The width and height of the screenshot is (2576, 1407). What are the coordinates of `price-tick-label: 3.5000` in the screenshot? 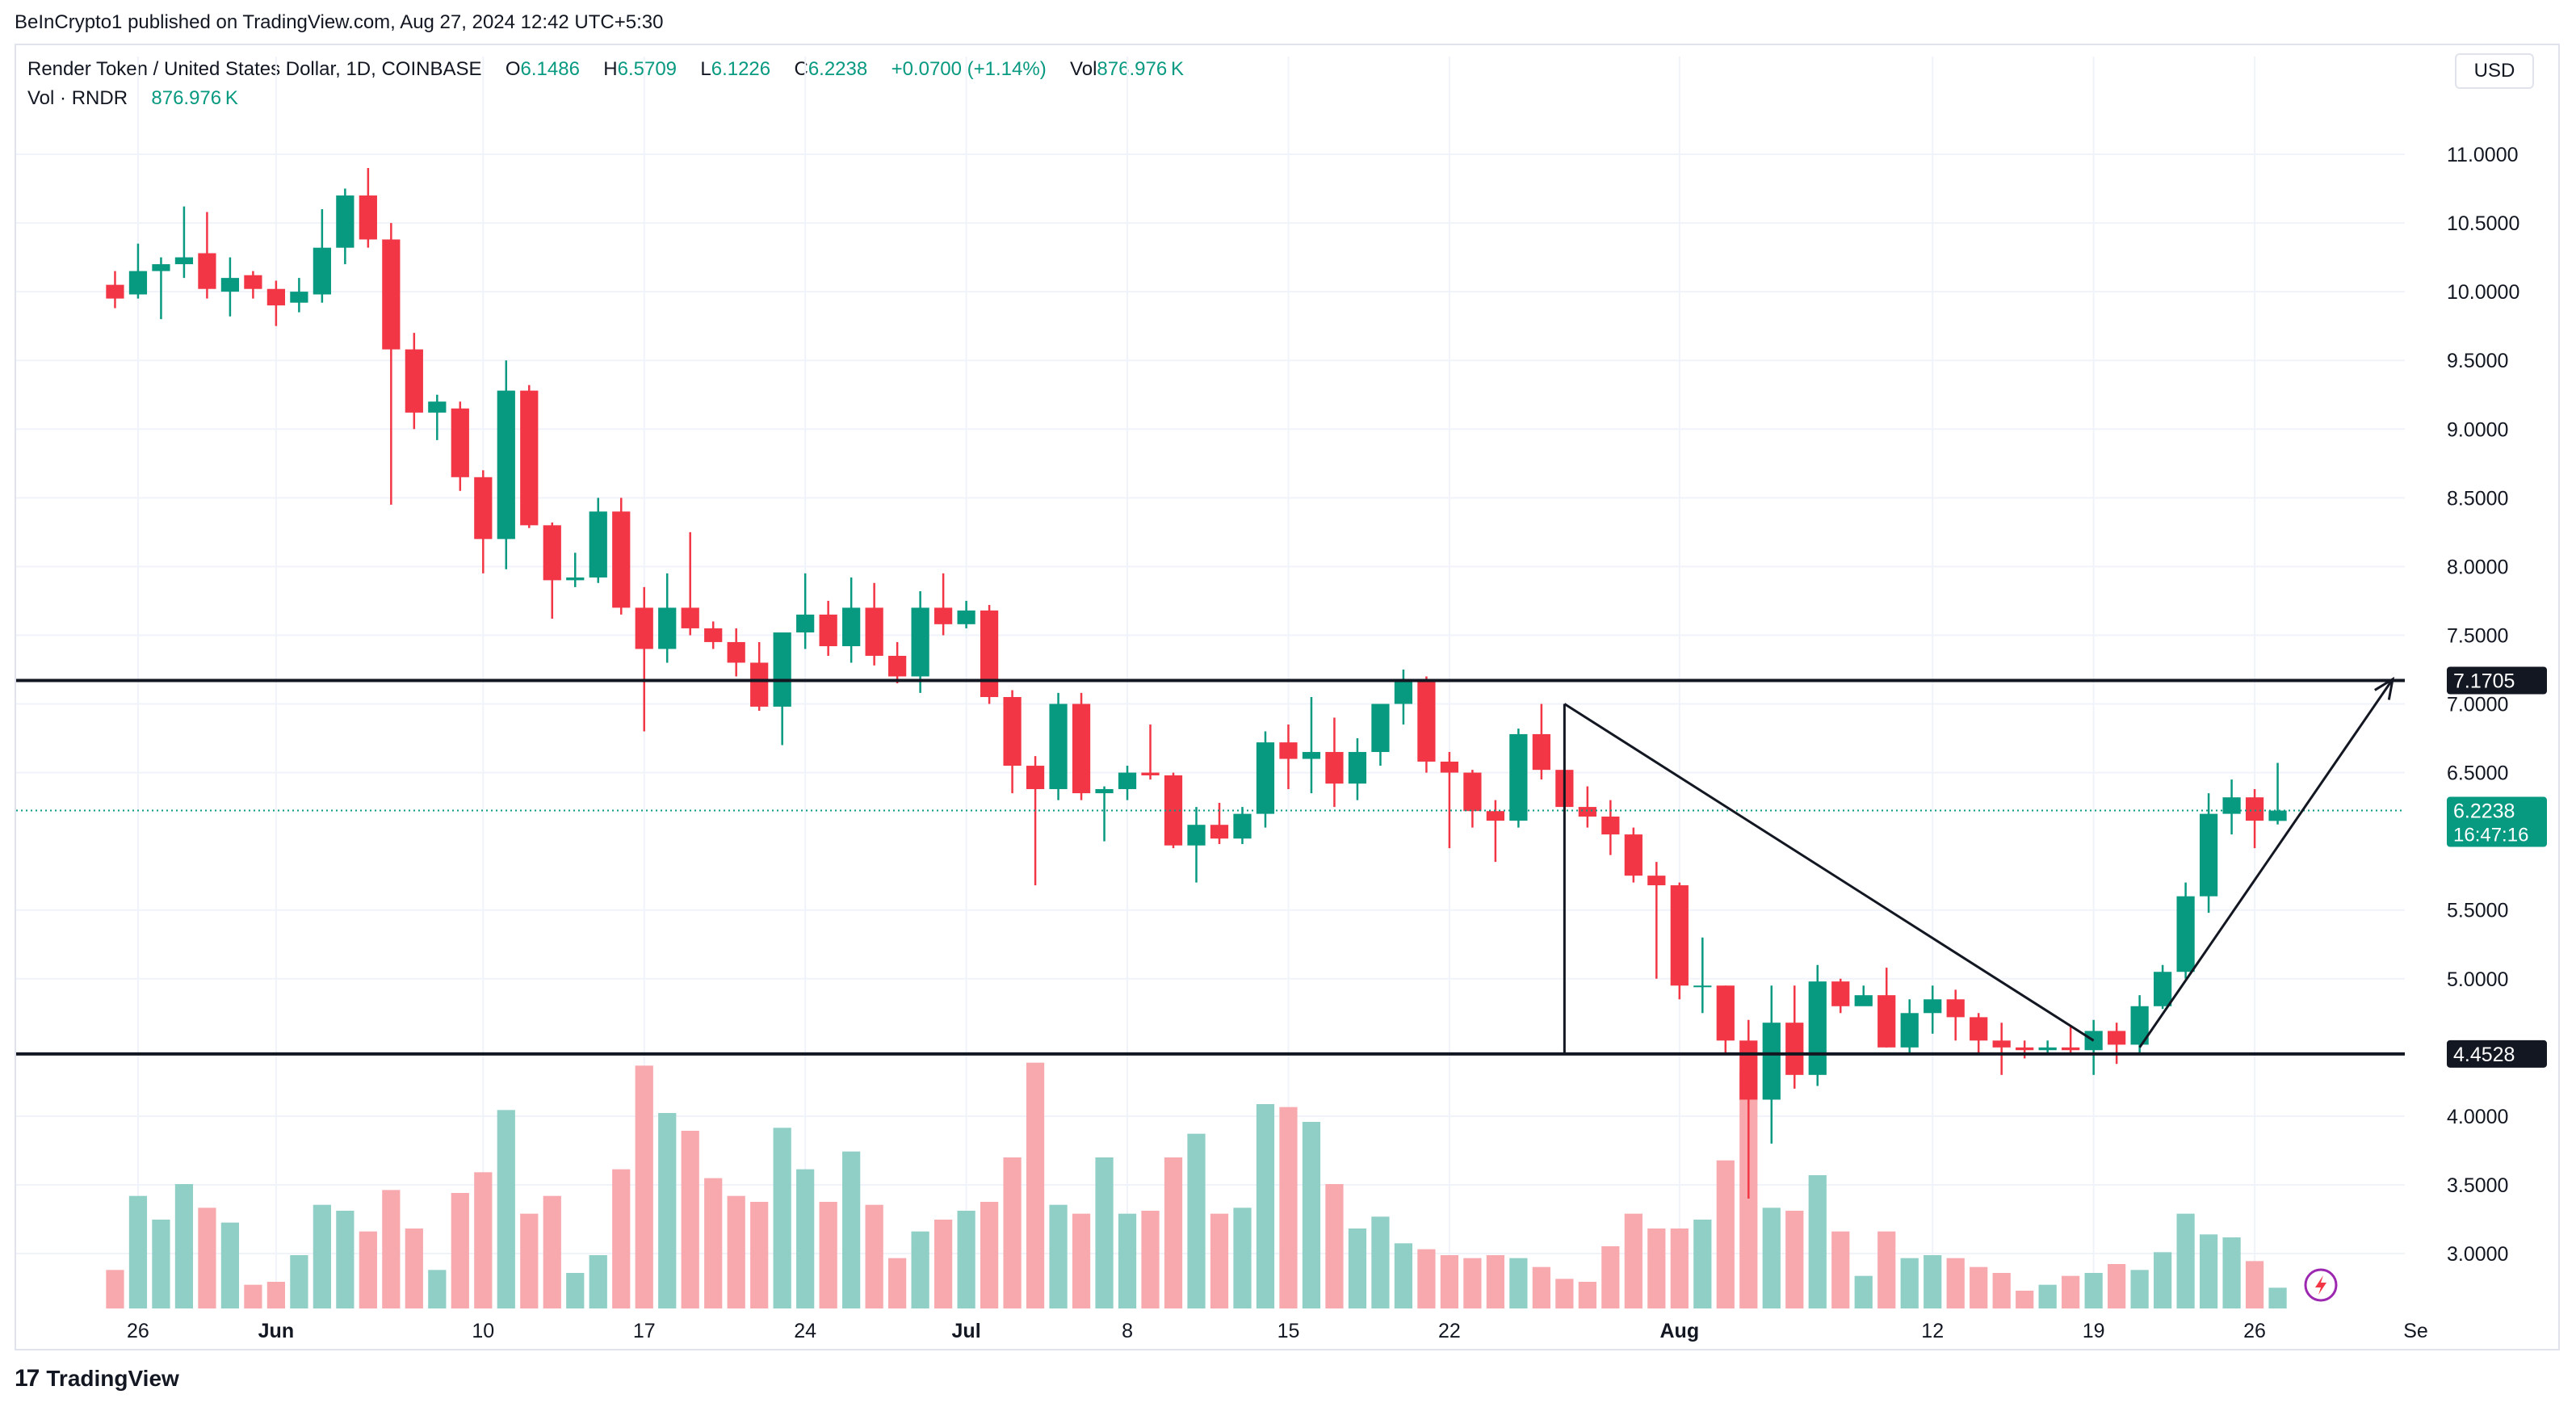 It's located at (2477, 1185).